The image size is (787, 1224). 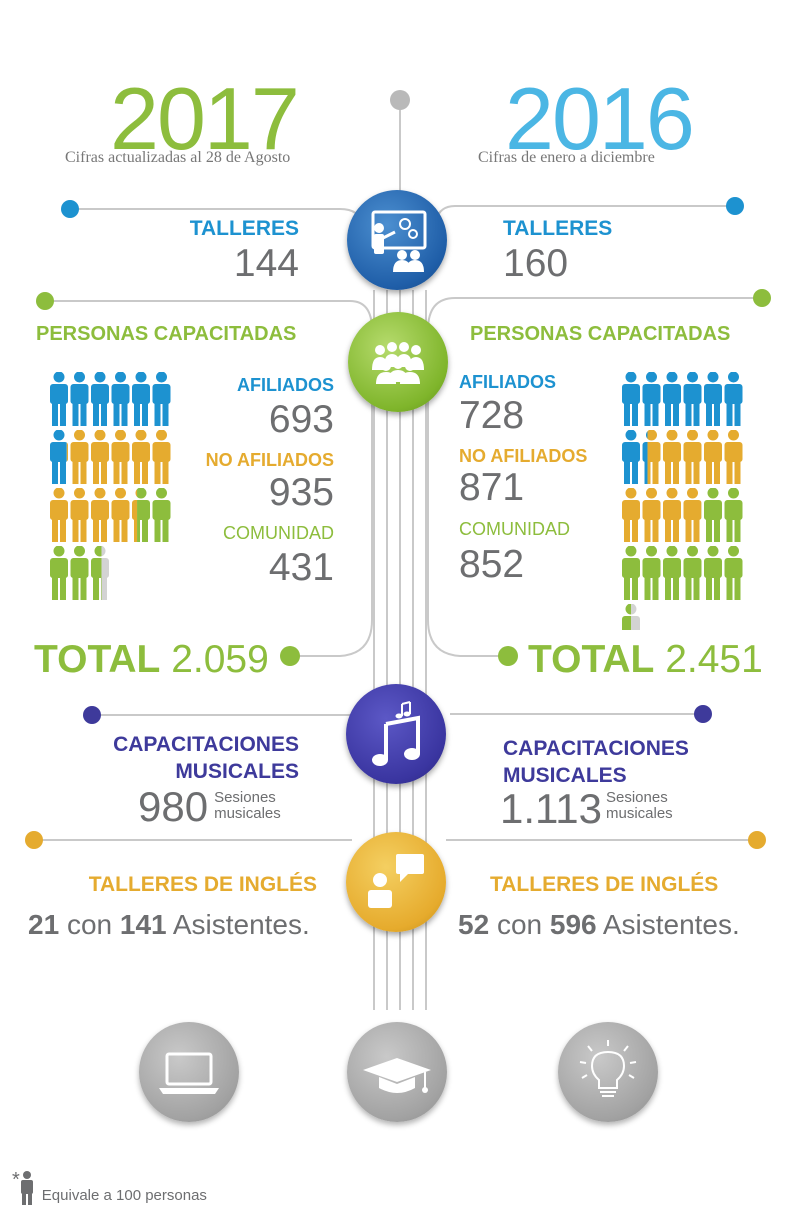 I want to click on afiliados-label-2017: AFILIADOS, so click(x=285, y=385).